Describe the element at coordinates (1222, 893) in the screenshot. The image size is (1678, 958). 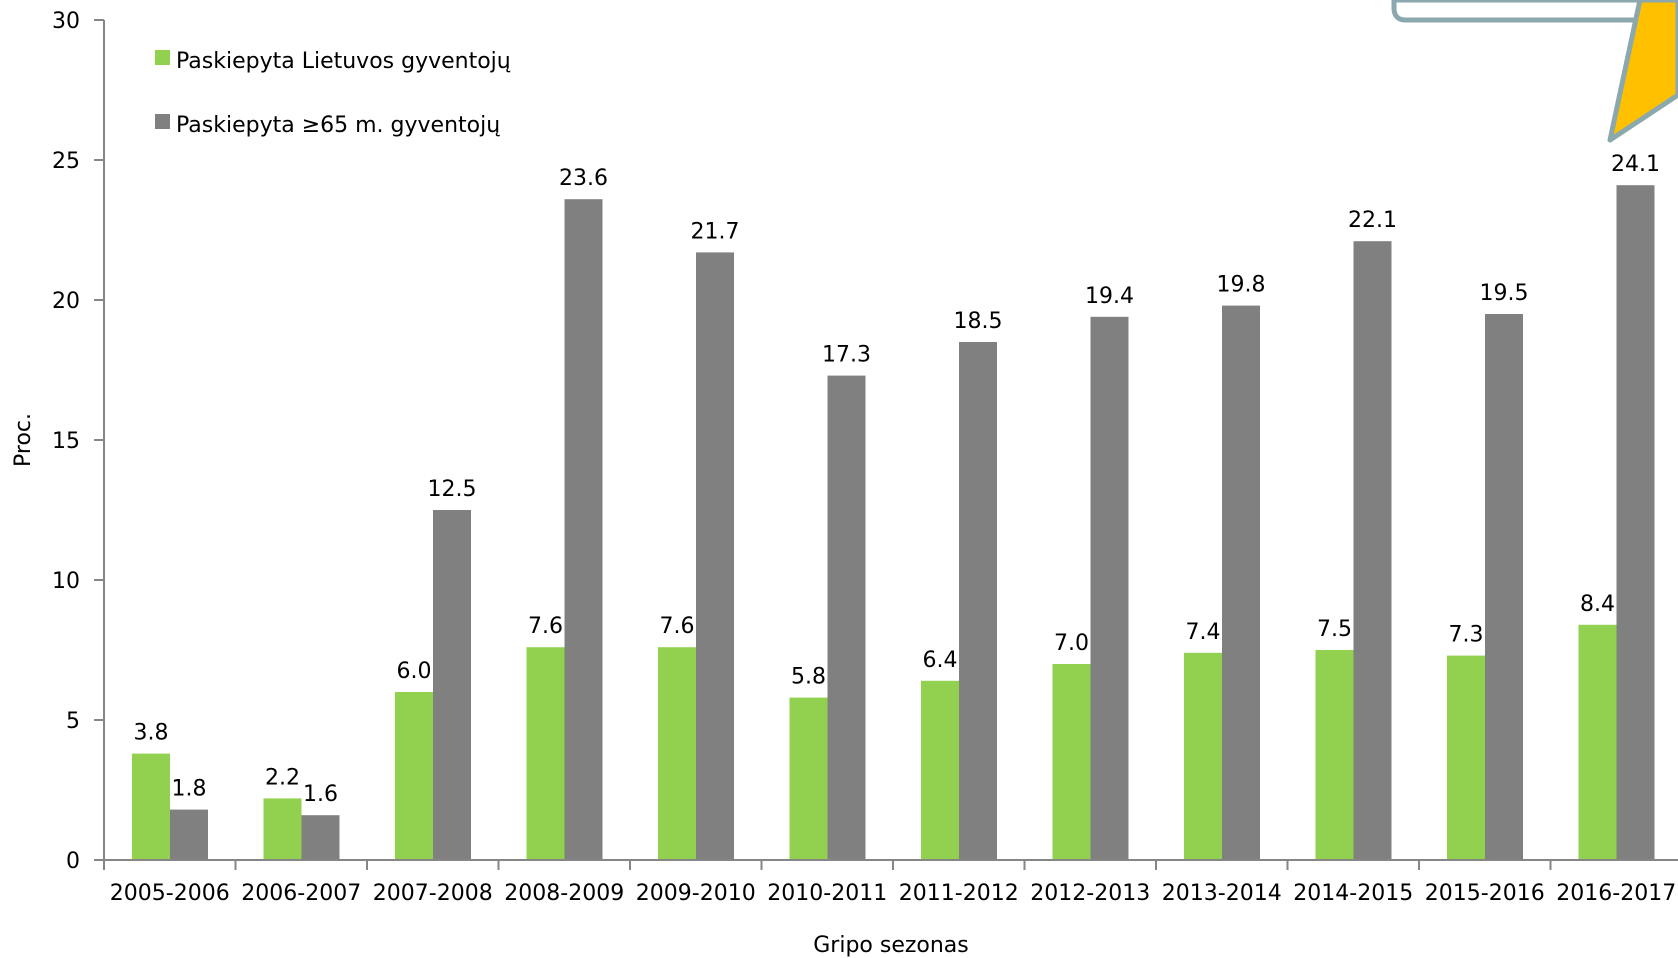
I see `x-tick-label-2013-2014: 2013-2014` at that location.